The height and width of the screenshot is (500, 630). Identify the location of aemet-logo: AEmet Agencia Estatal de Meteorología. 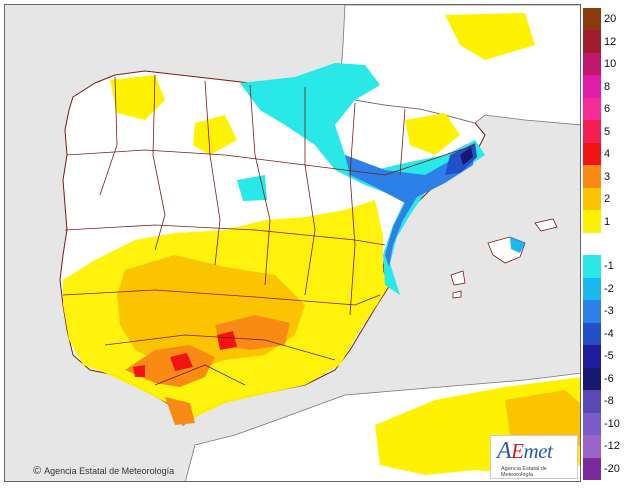
(534, 457).